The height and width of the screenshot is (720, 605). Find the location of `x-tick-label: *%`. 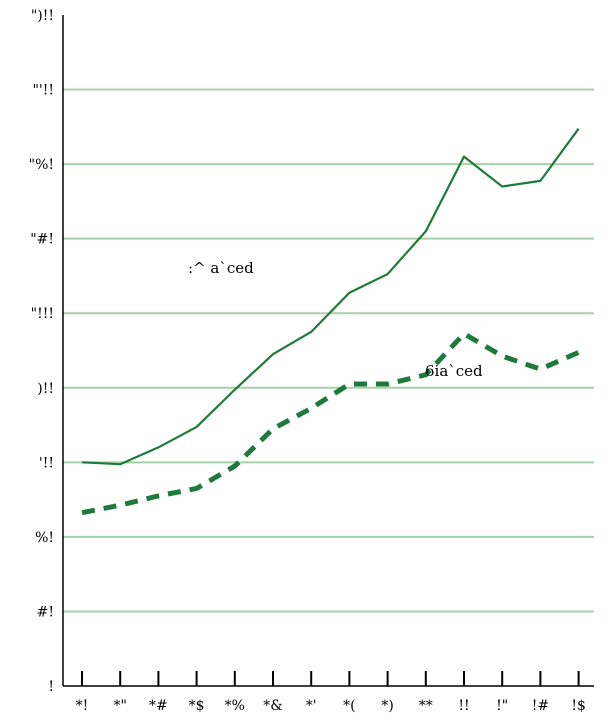

x-tick-label: *% is located at coordinates (235, 706).